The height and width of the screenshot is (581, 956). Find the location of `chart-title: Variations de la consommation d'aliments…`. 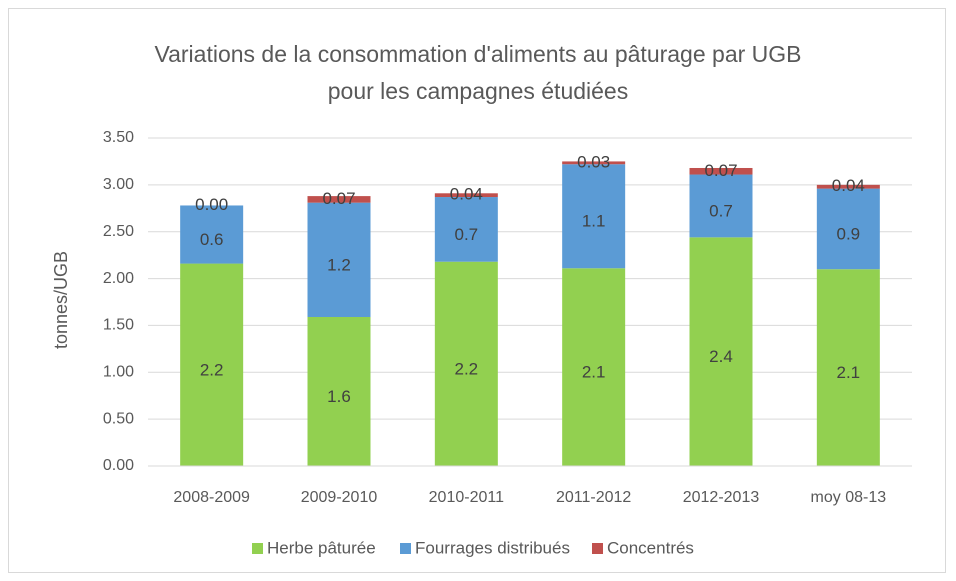

chart-title: Variations de la consommation d'aliments… is located at coordinates (478, 72).